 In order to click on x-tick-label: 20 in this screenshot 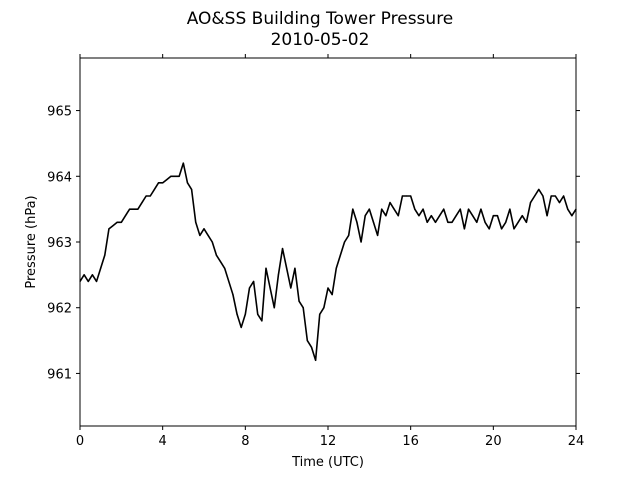, I will do `click(493, 441)`.